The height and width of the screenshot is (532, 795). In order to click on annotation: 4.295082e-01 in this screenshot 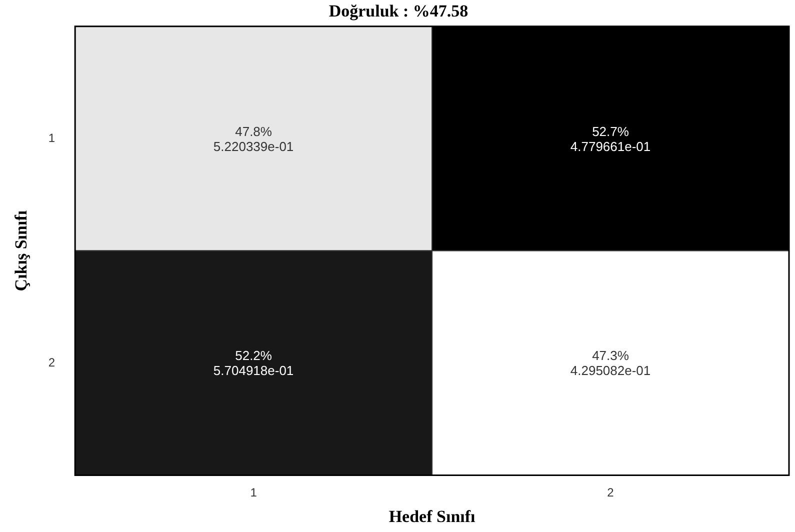, I will do `click(610, 370)`.